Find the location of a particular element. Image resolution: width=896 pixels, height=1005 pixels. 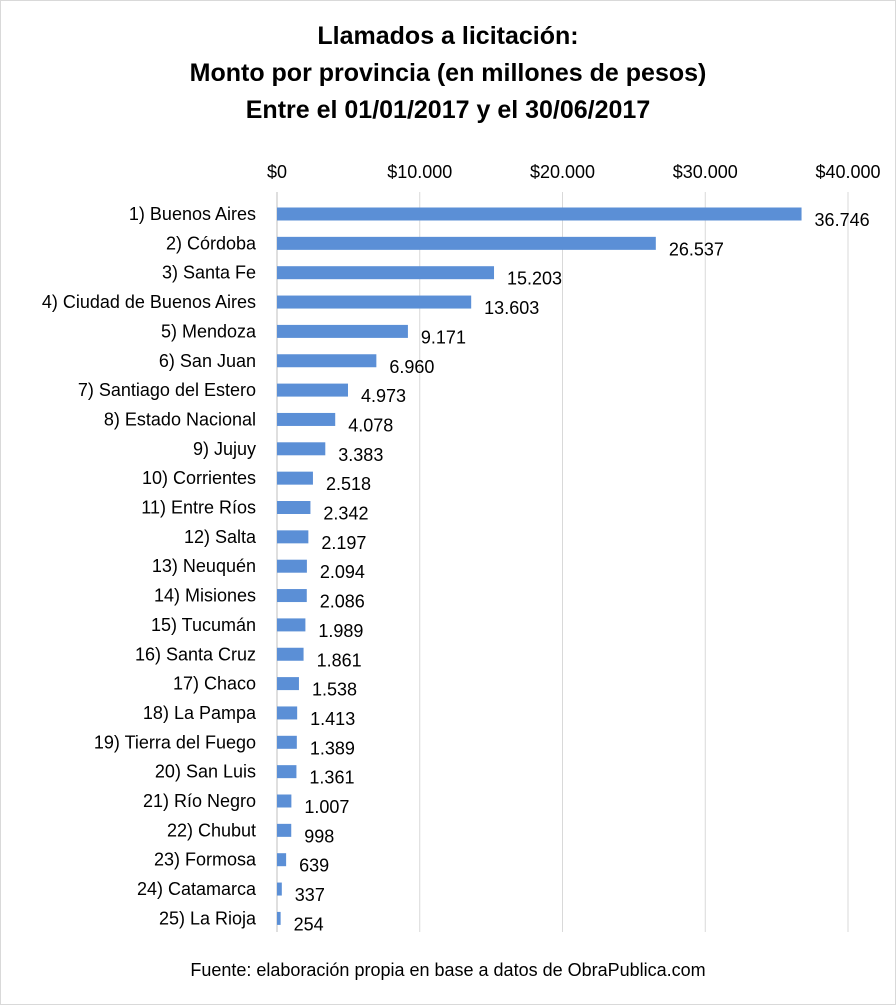

category-label: 20) San Luis is located at coordinates (205, 772).